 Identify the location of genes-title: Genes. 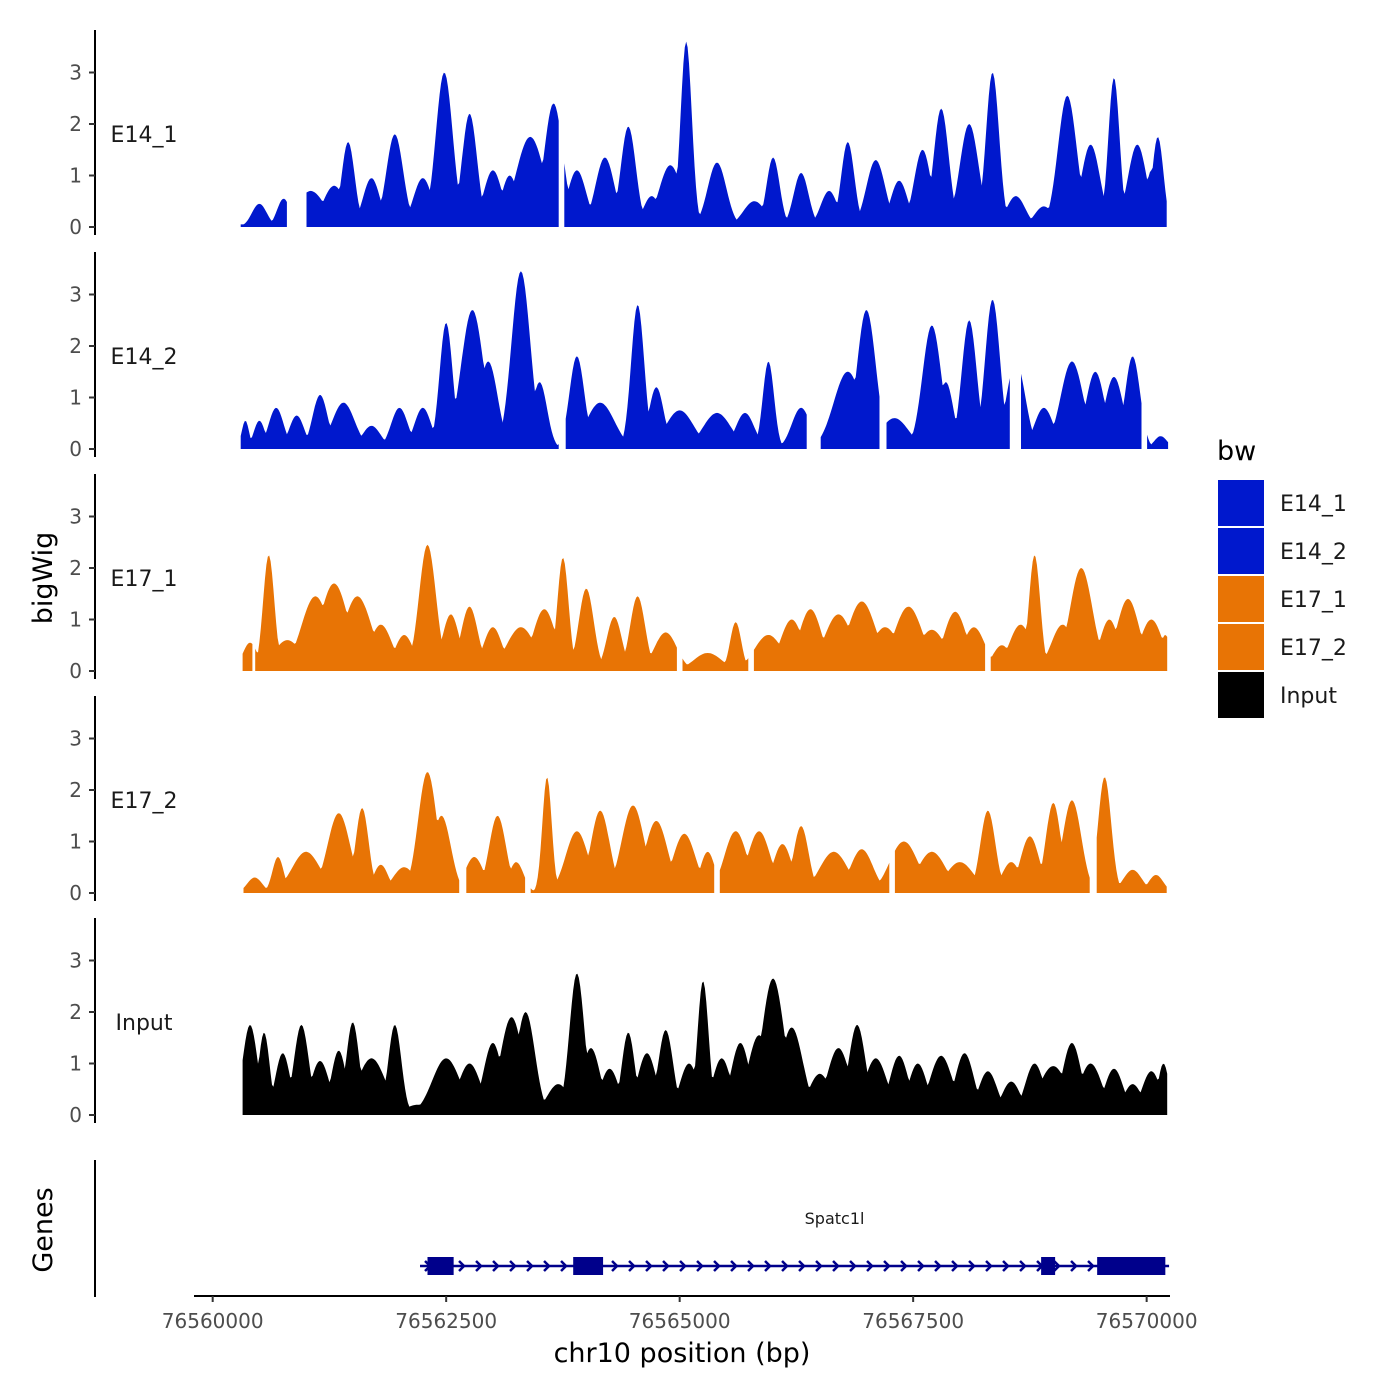
(43, 1229).